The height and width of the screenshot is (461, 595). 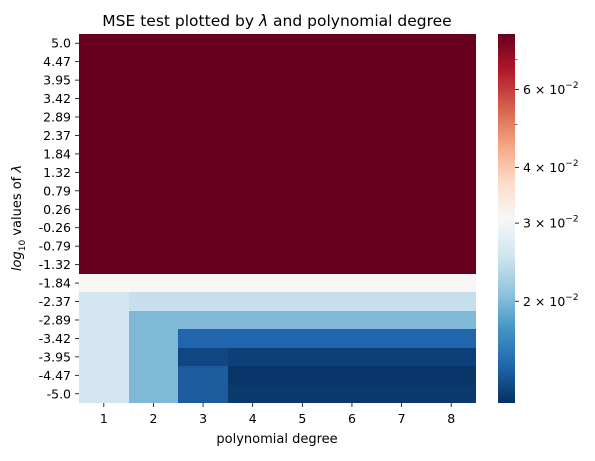 What do you see at coordinates (55, 319) in the screenshot?
I see `y-tick-label: -2.89` at bounding box center [55, 319].